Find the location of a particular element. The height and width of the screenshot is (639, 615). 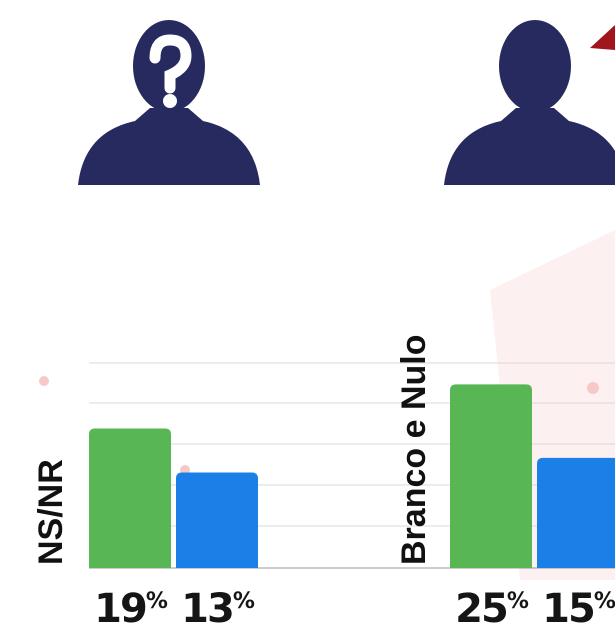

value-label: 25% is located at coordinates (492, 609).